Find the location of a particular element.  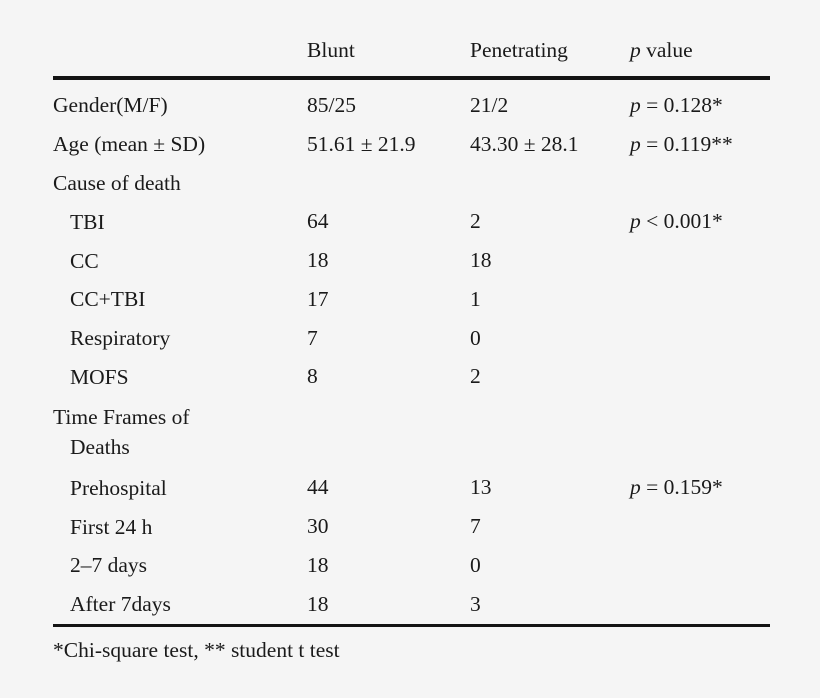

table-row: Gender(M/F) 85/25 21/2 p = 0.128* is located at coordinates (411, 105).